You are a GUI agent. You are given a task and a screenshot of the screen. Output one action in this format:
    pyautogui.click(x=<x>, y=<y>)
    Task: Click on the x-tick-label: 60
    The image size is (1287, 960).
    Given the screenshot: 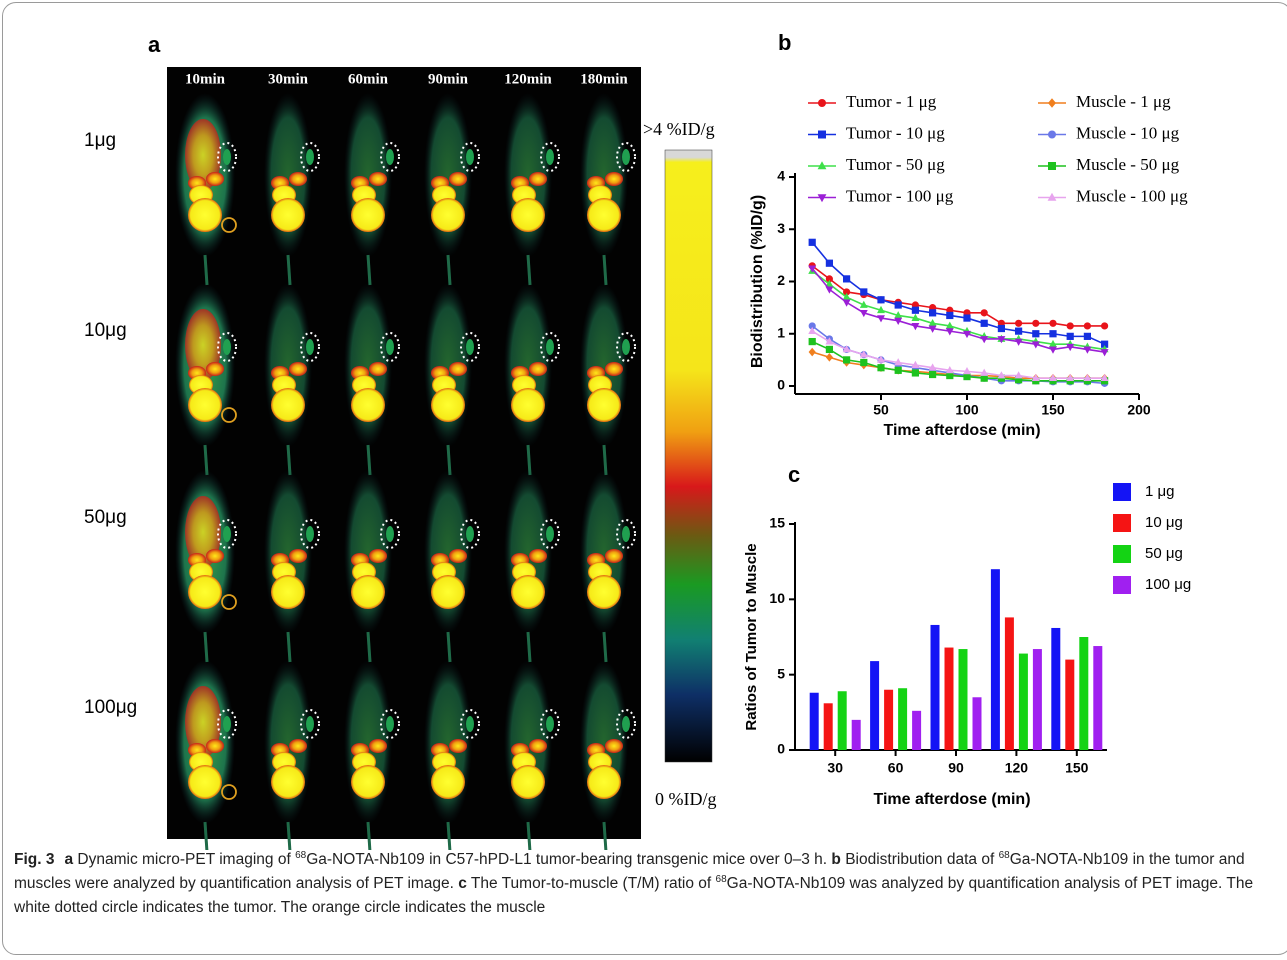 What is the action you would take?
    pyautogui.click(x=896, y=768)
    